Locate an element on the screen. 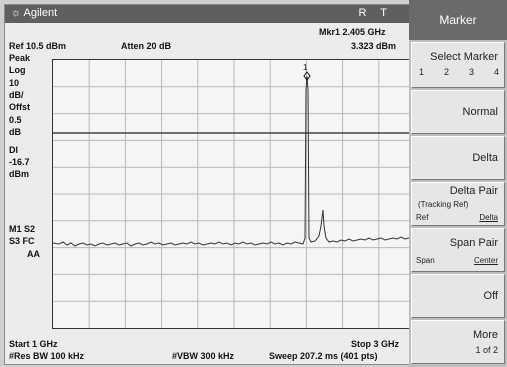  remote-indicator: R is located at coordinates (369, 13).